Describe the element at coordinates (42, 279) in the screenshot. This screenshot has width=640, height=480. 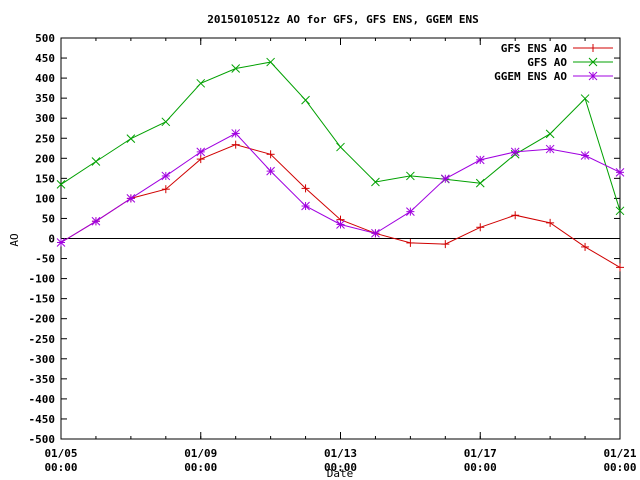
I see `y-tick-label: -100` at that location.